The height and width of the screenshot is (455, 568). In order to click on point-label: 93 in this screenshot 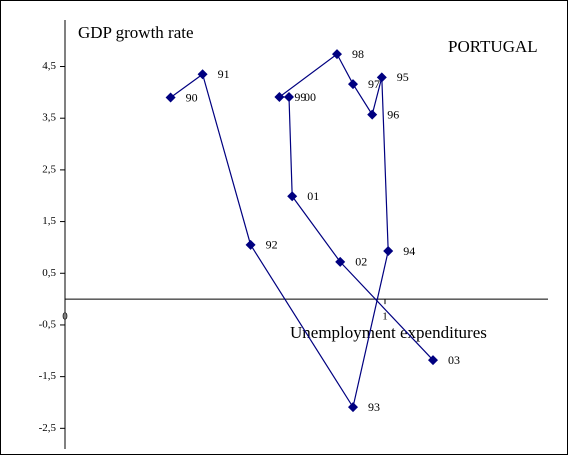, I will do `click(374, 407)`.